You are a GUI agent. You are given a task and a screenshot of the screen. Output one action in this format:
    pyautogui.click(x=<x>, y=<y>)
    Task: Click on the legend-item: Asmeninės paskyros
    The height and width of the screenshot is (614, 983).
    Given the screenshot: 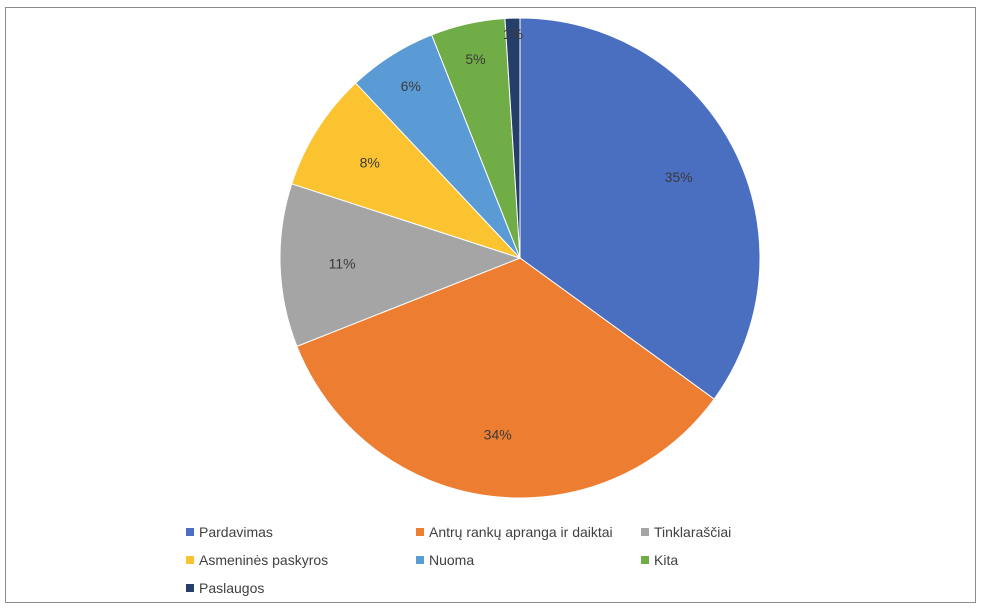 What is the action you would take?
    pyautogui.click(x=257, y=560)
    